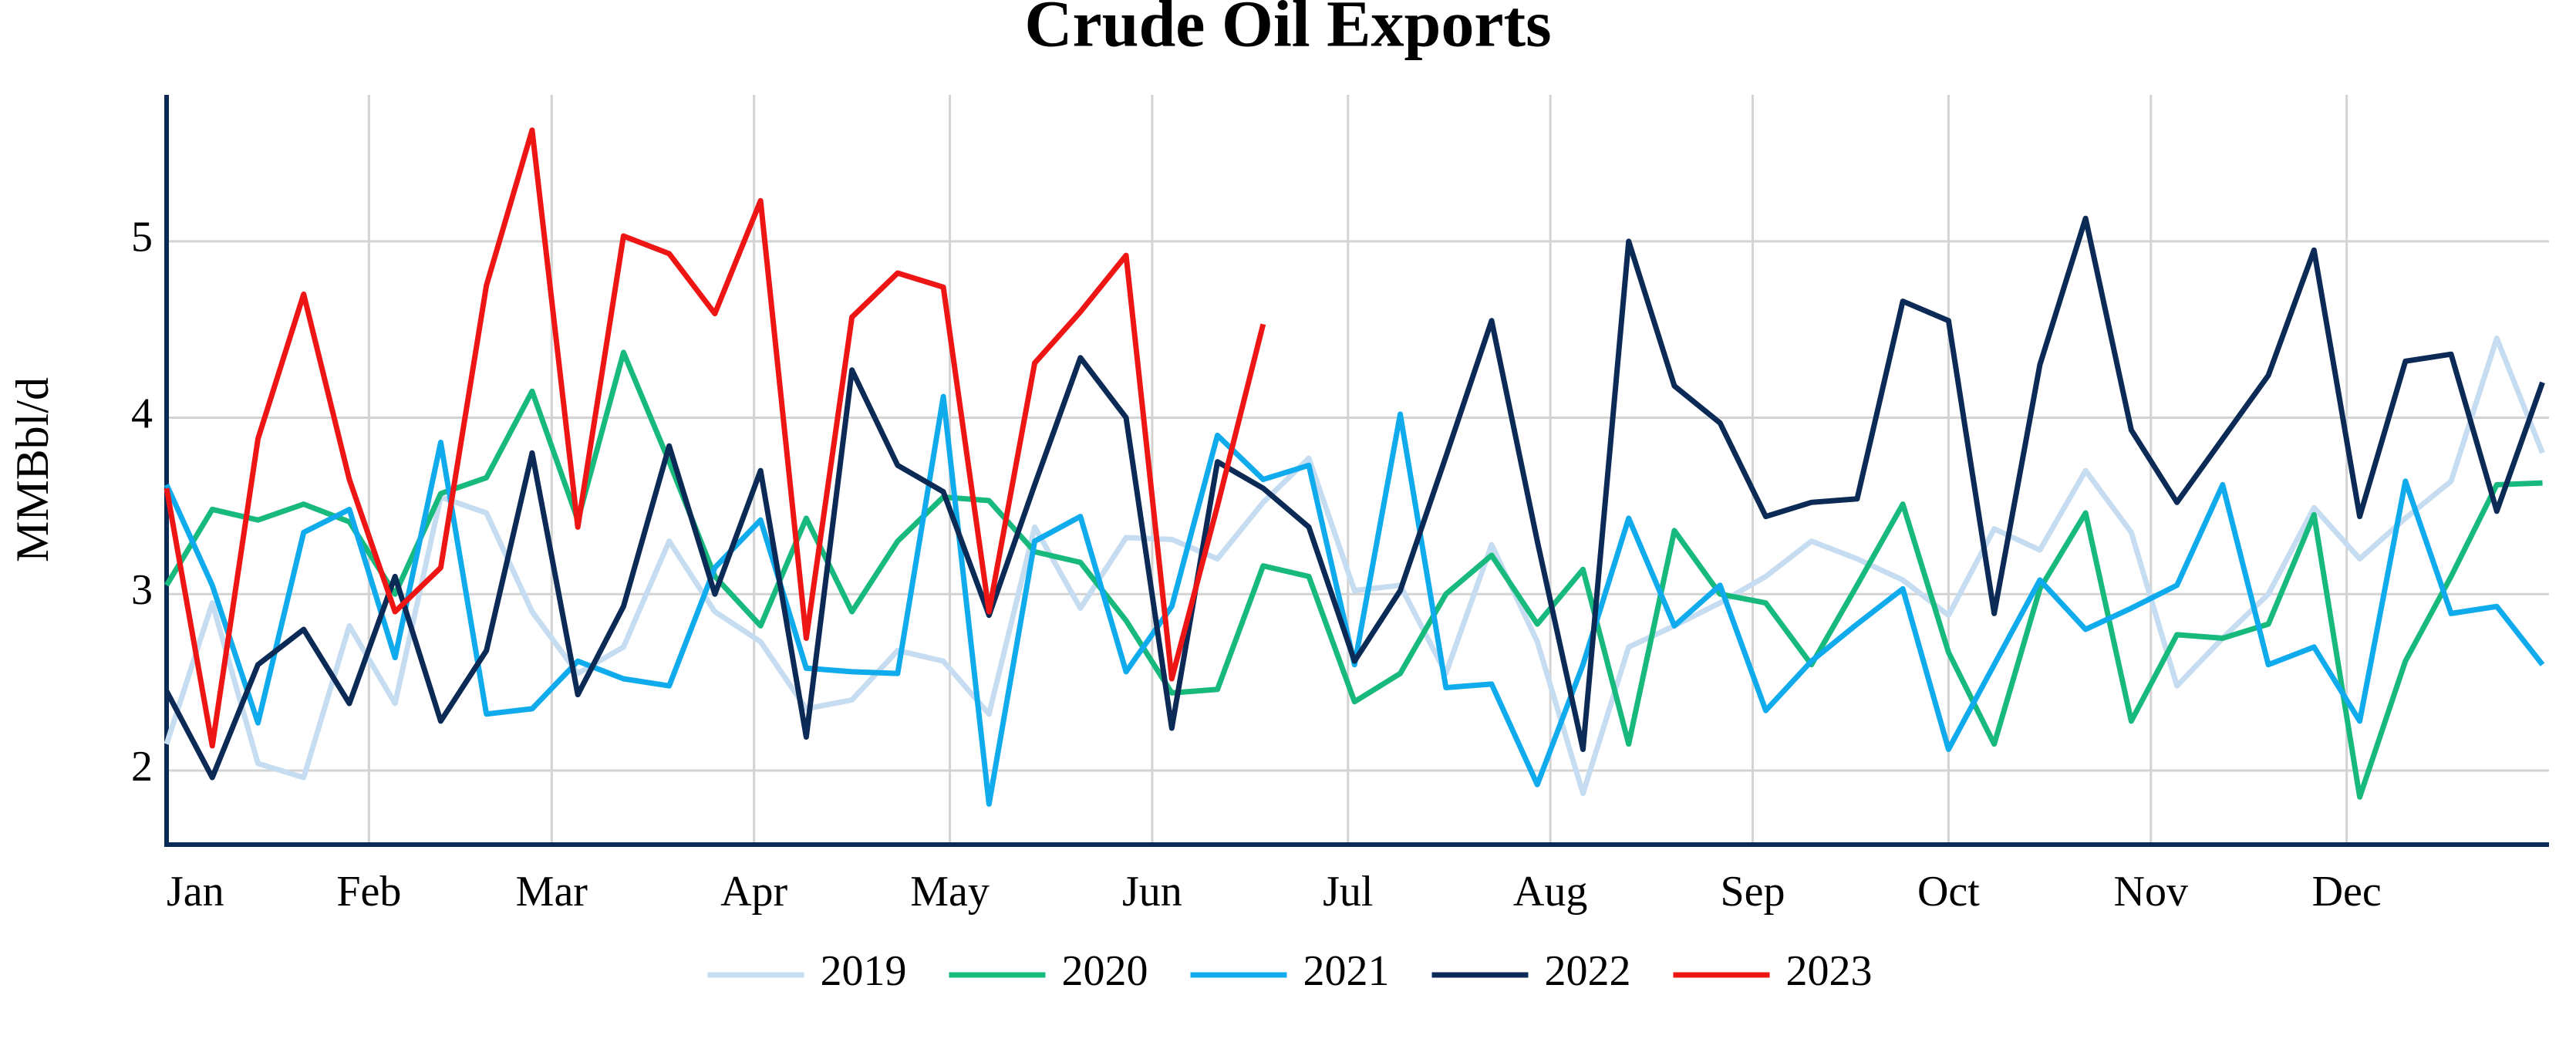 The image size is (2576, 1049). Describe the element at coordinates (195, 892) in the screenshot. I see `x-tick-label: Jan` at that location.